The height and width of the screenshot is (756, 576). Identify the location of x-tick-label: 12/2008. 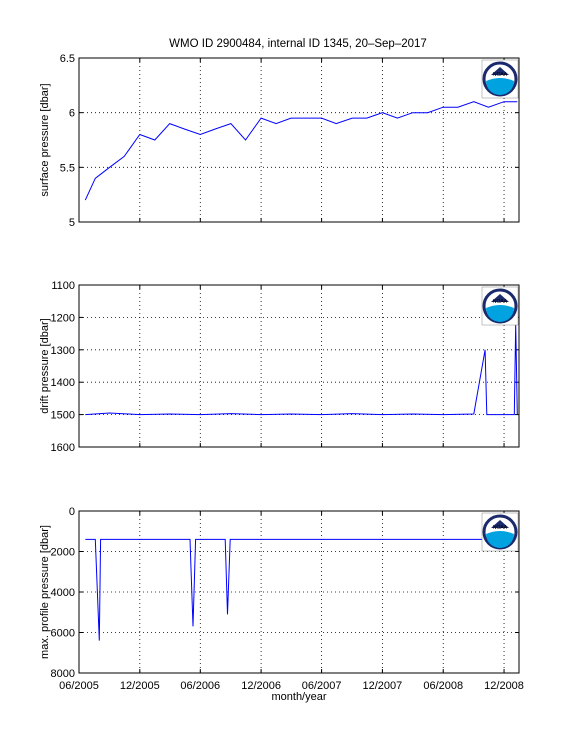
(504, 686).